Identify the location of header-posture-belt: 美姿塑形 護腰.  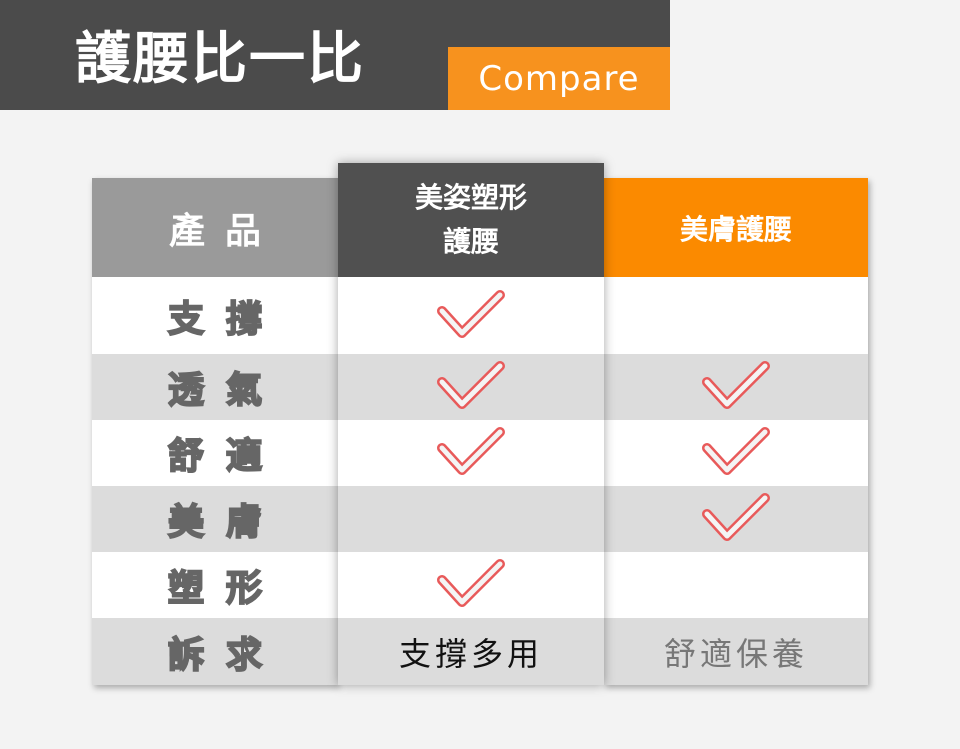
(471, 220).